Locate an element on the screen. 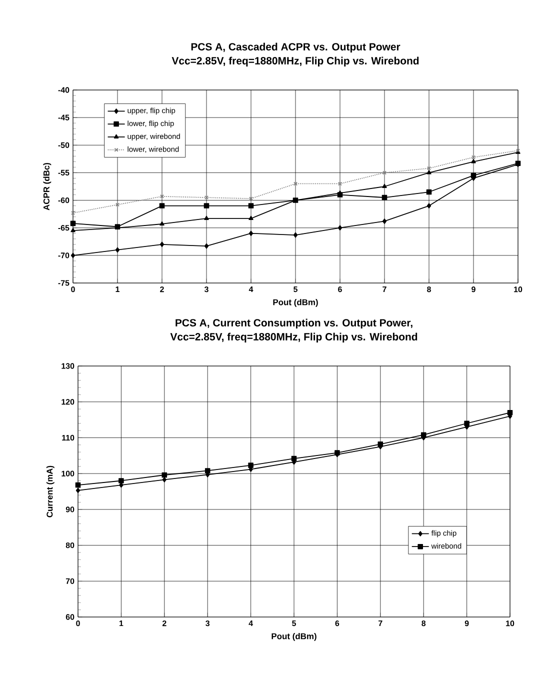  y-axis-title: Current (mA) is located at coordinates (50, 492).